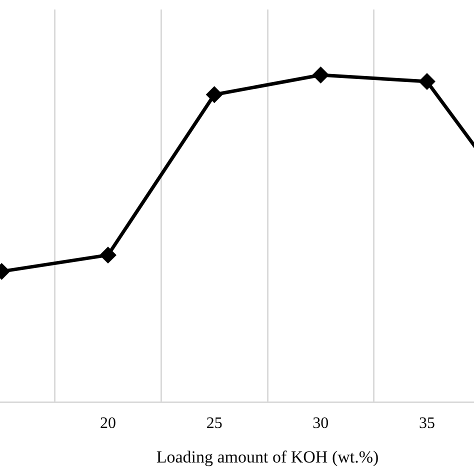 This screenshot has height=474, width=474. What do you see at coordinates (108, 423) in the screenshot?
I see `x-tick-label: 20` at bounding box center [108, 423].